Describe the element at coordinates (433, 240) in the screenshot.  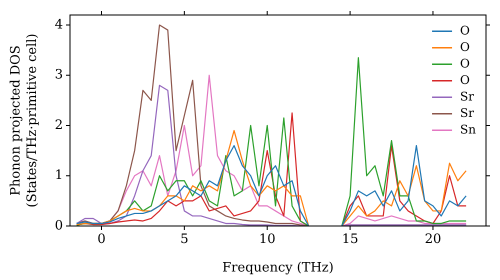
I see `x-tick-label: 20` at that location.